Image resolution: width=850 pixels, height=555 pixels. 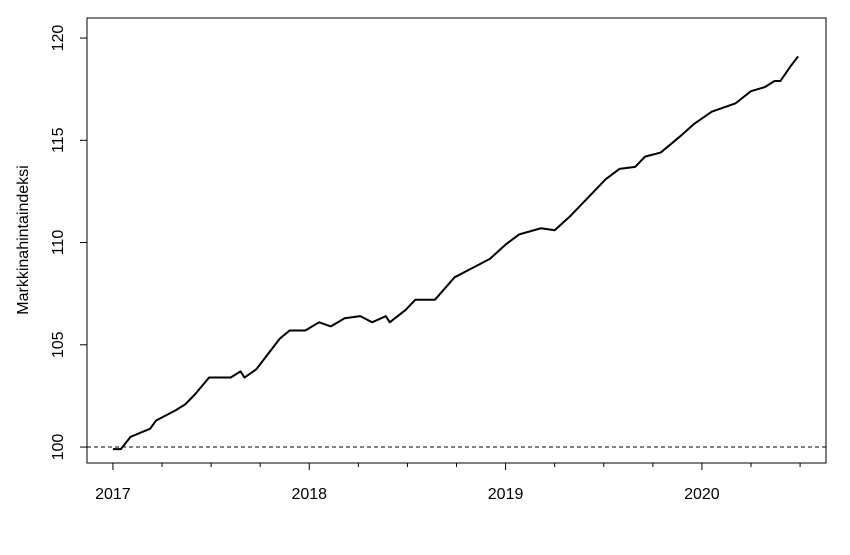 I want to click on y-axis-label: Markkinahintaindeksi, so click(x=23, y=239).